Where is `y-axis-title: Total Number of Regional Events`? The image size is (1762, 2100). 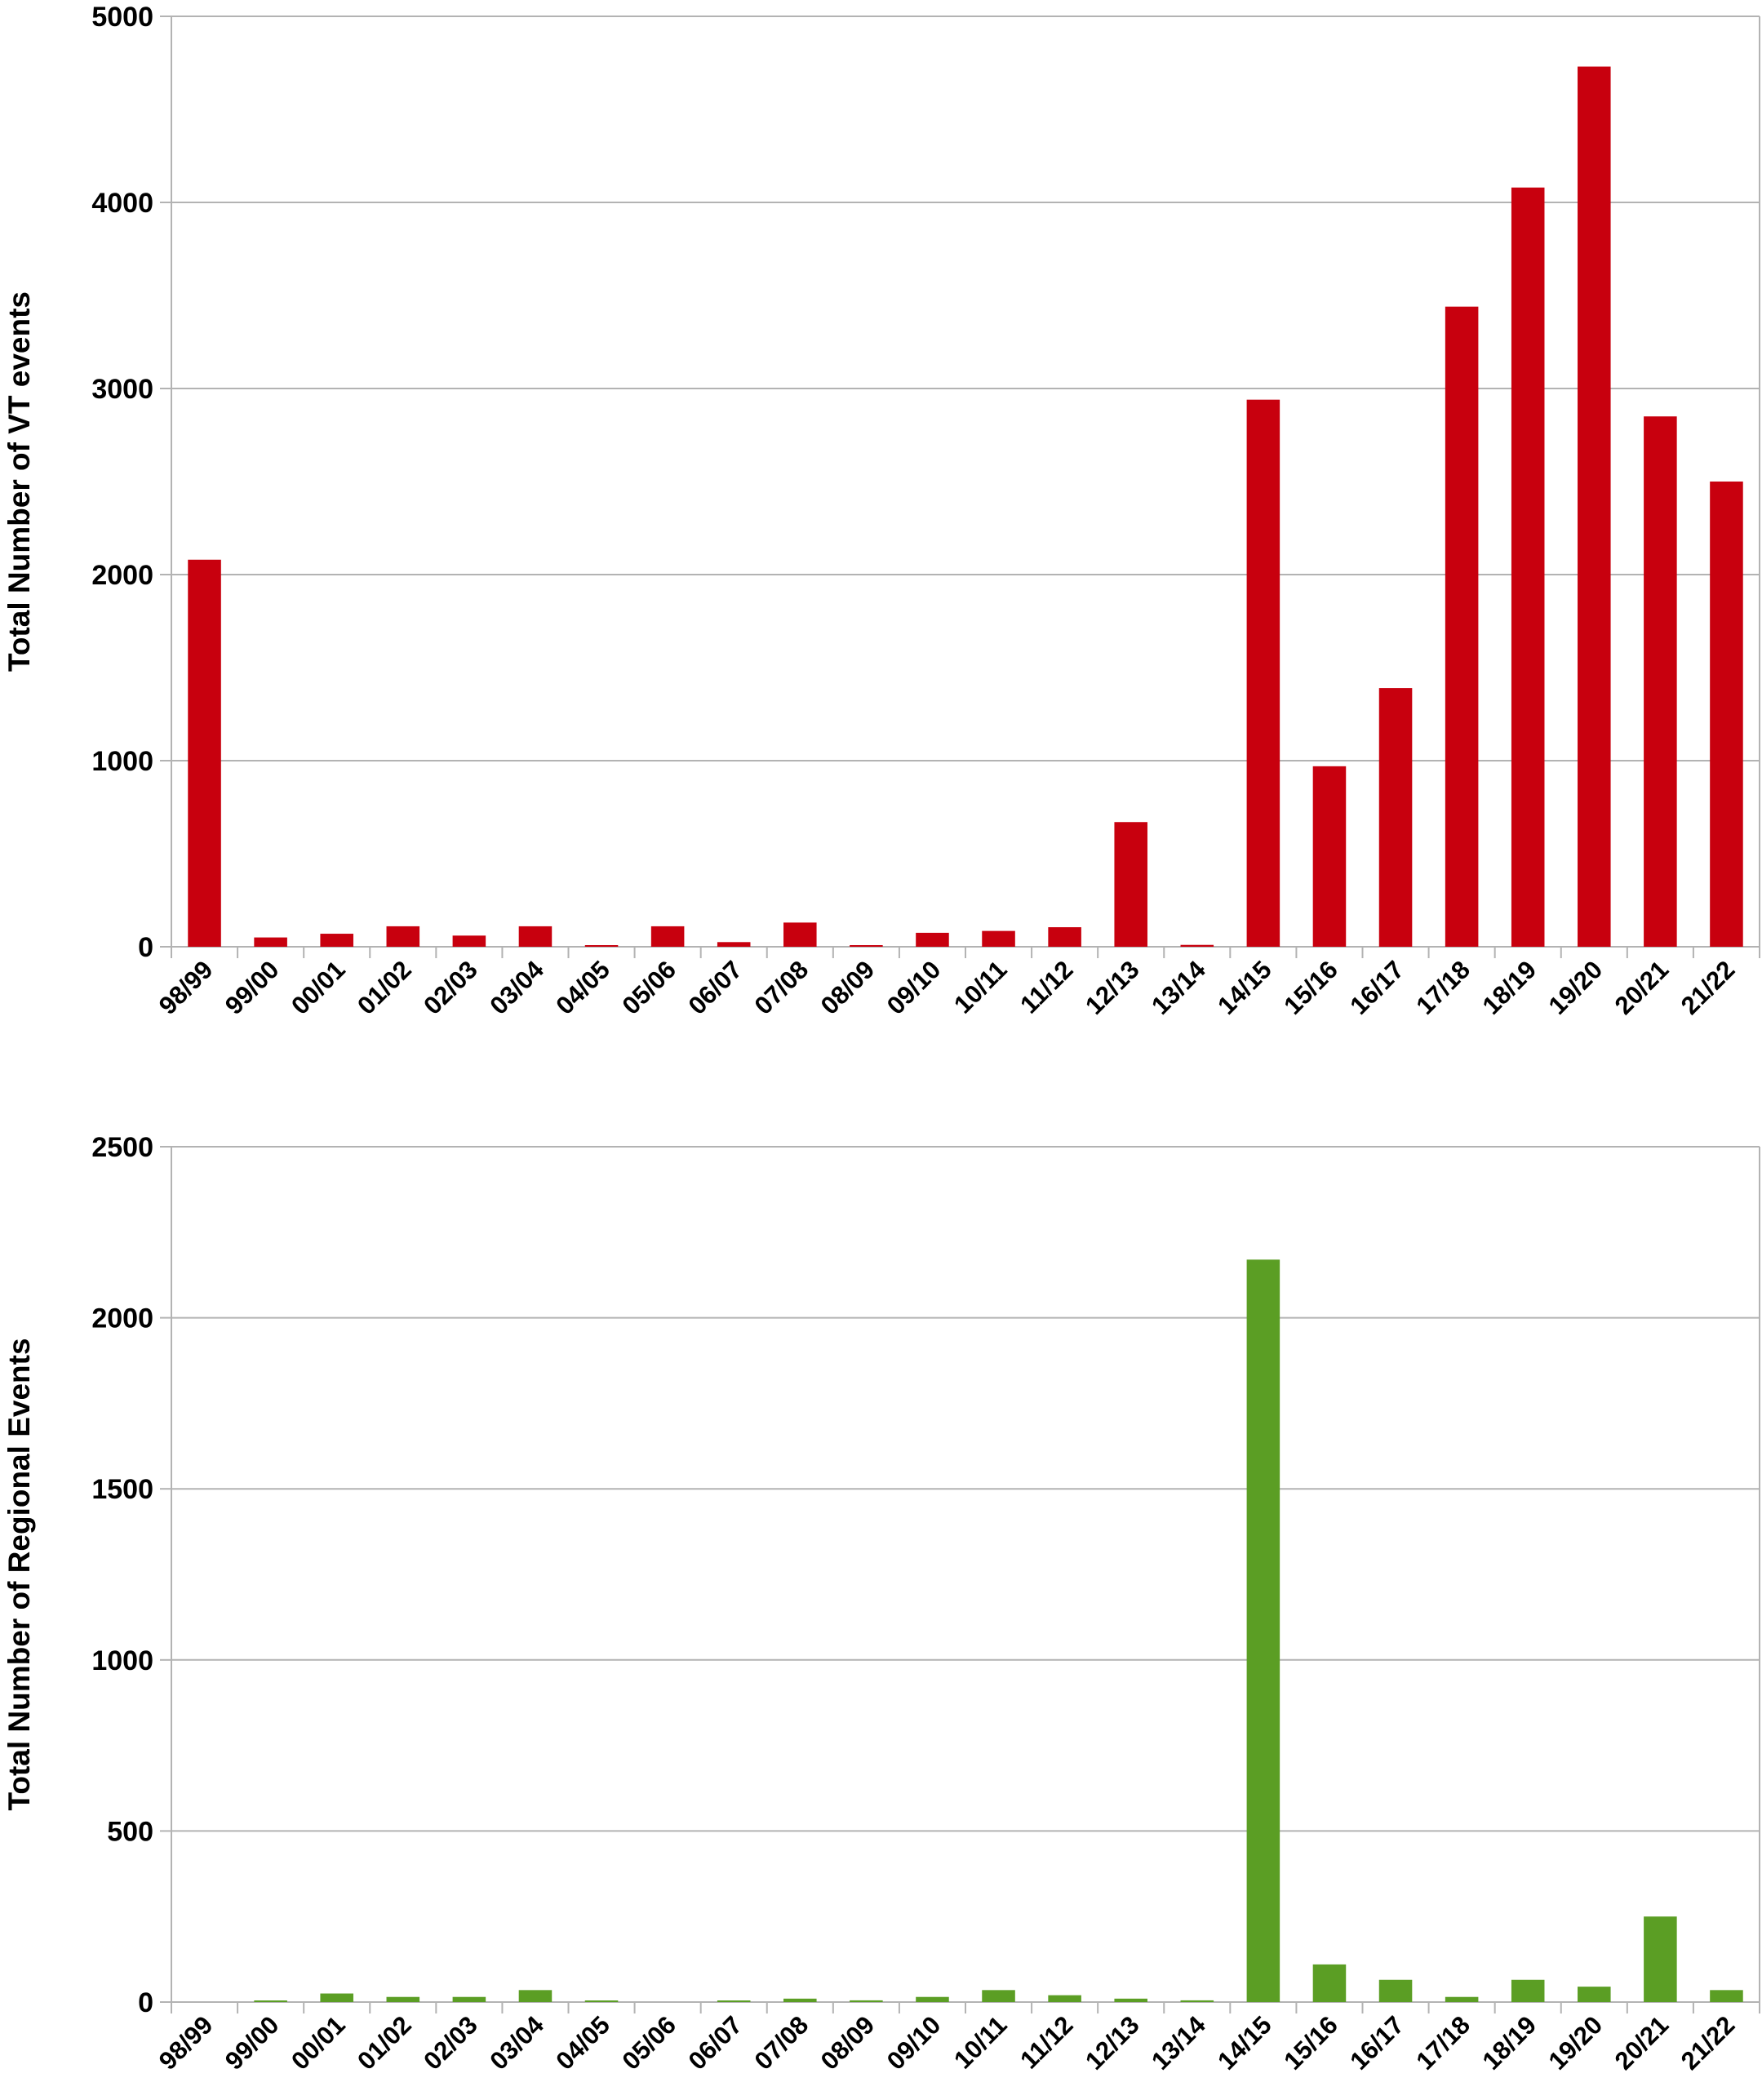
y-axis-title: Total Number of Regional Events is located at coordinates (19, 1574).